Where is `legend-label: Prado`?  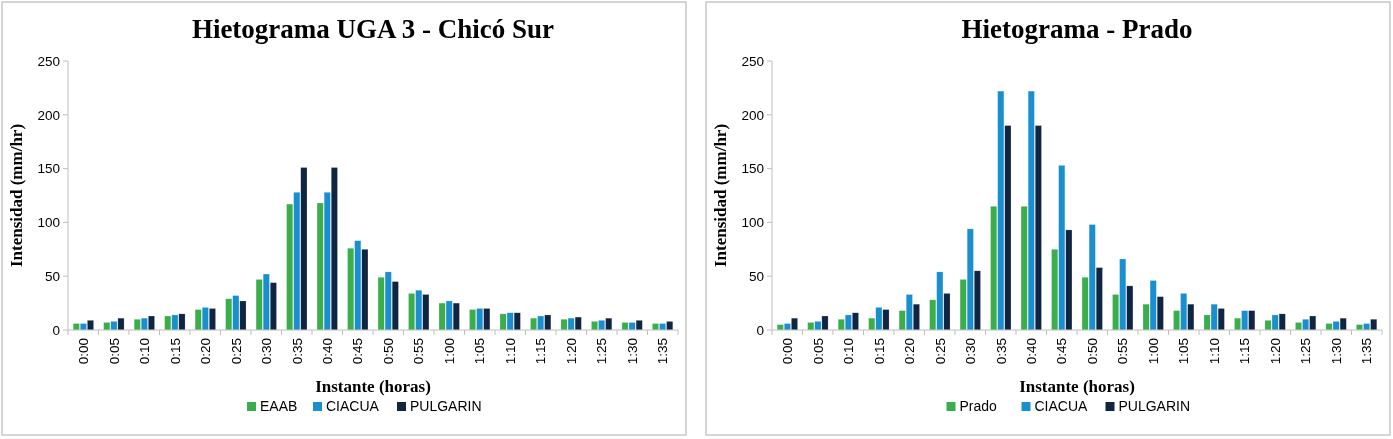
legend-label: Prado is located at coordinates (978, 406).